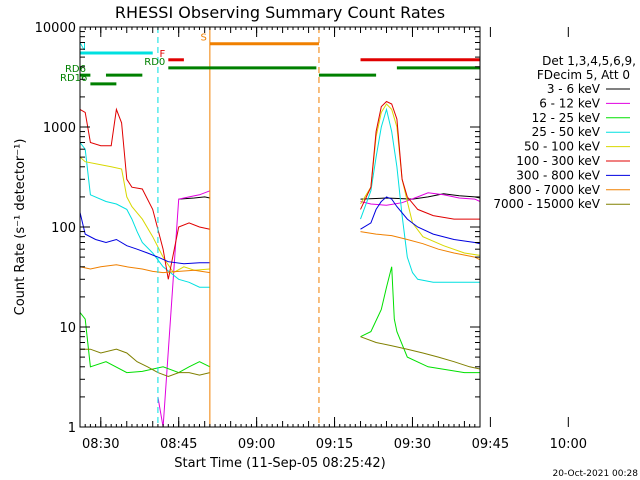 This screenshot has height=480, width=640. I want to click on legend-entry-label: 300 - 800 keV, so click(558, 175).